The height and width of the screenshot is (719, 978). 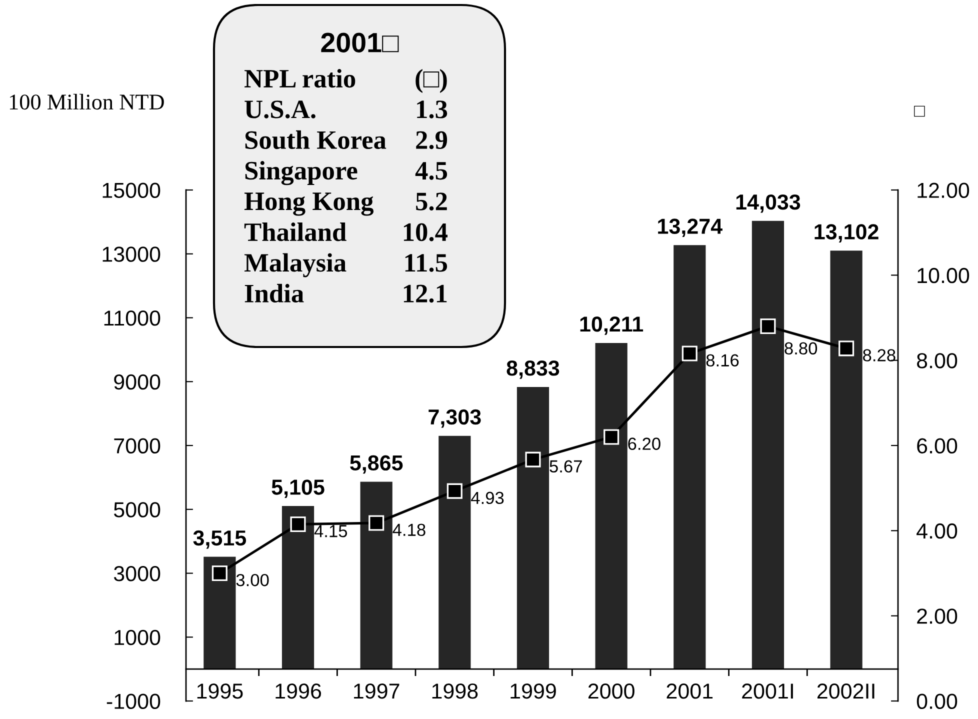 What do you see at coordinates (944, 276) in the screenshot?
I see `y2-tick-label: 10.00` at bounding box center [944, 276].